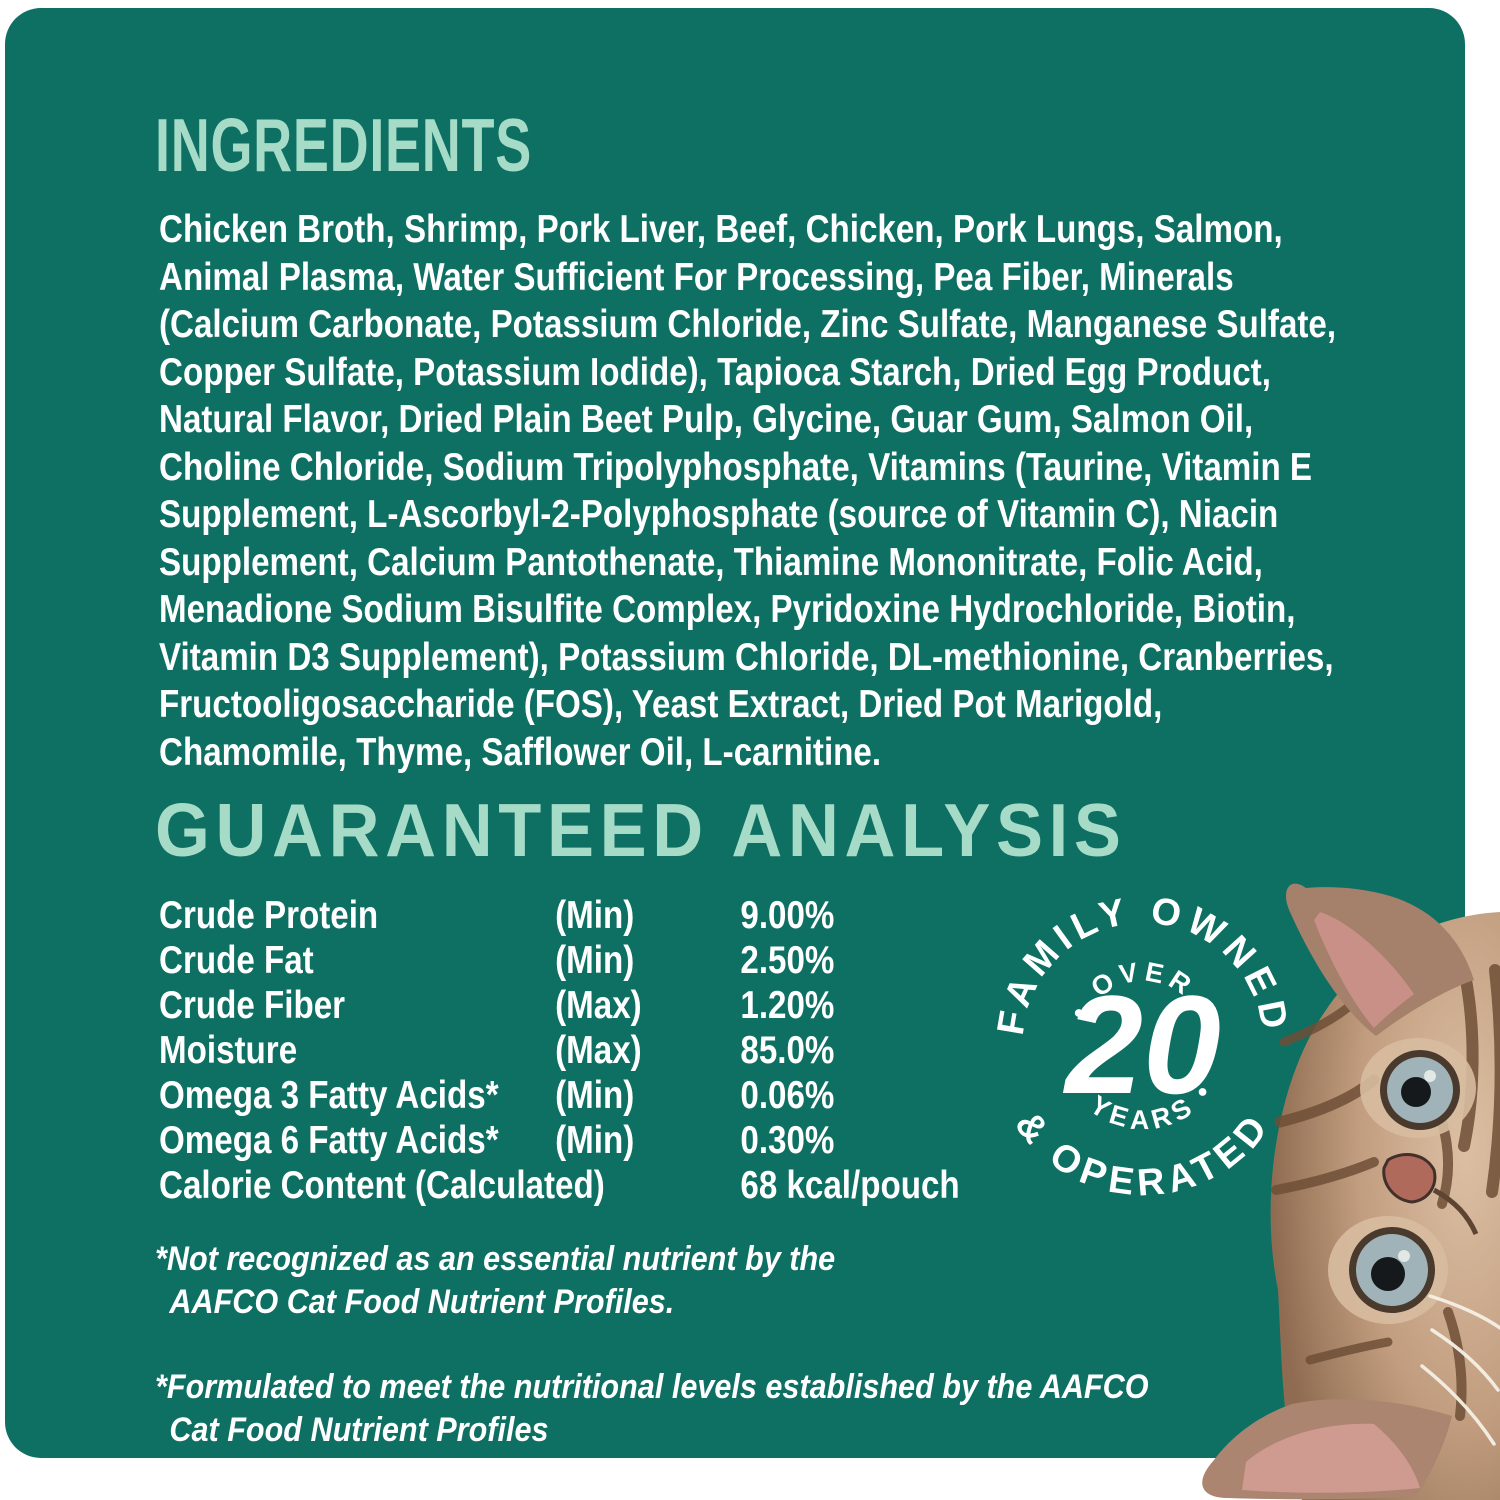 This screenshot has height=1500, width=1500. Describe the element at coordinates (269, 915) in the screenshot. I see `nutrient-label: Crude Protein` at that location.